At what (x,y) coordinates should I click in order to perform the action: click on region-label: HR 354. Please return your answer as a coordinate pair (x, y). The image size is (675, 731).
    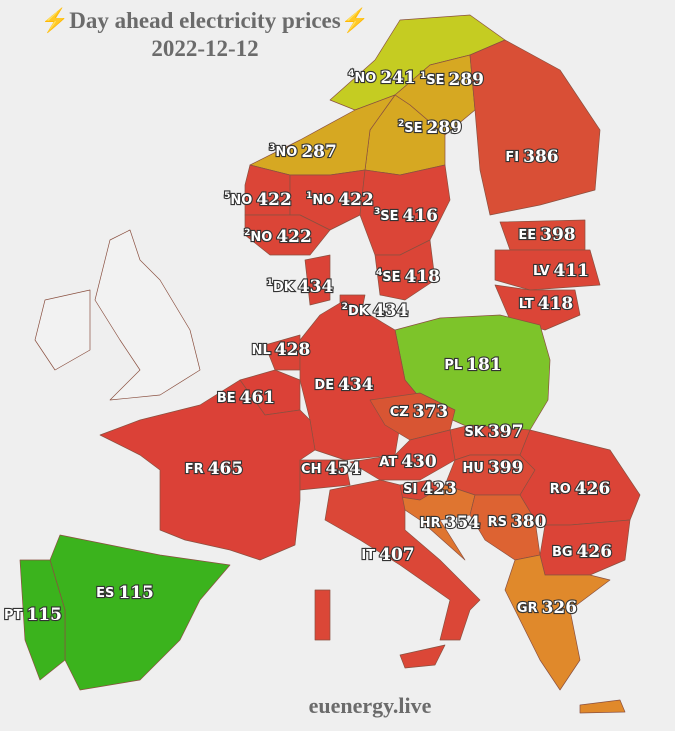
    Looking at the image, I should click on (450, 523).